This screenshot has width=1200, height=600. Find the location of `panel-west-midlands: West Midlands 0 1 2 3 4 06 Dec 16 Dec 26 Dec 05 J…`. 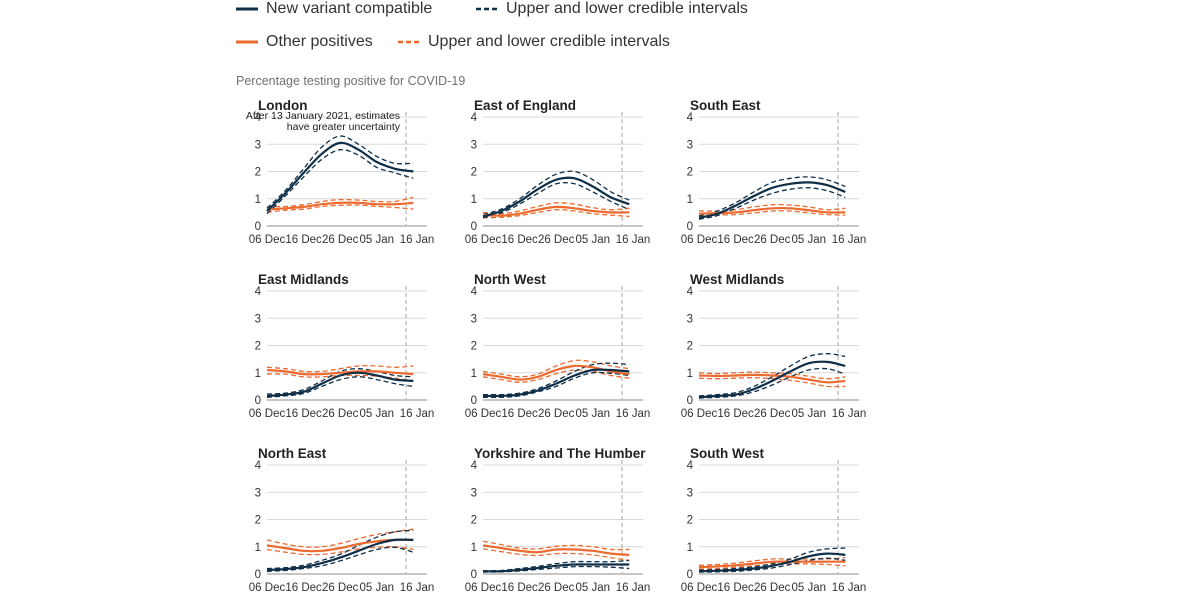

panel-west-midlands: West Midlands 0 1 2 3 4 06 Dec 16 Dec 26 Dec 05 J… is located at coordinates (773, 346).